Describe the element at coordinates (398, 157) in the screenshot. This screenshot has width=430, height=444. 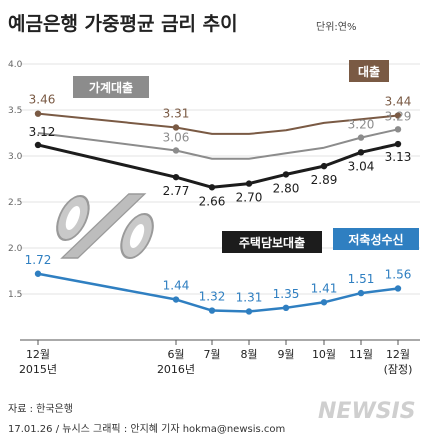
I see `data-label-2-7: 3.13` at that location.